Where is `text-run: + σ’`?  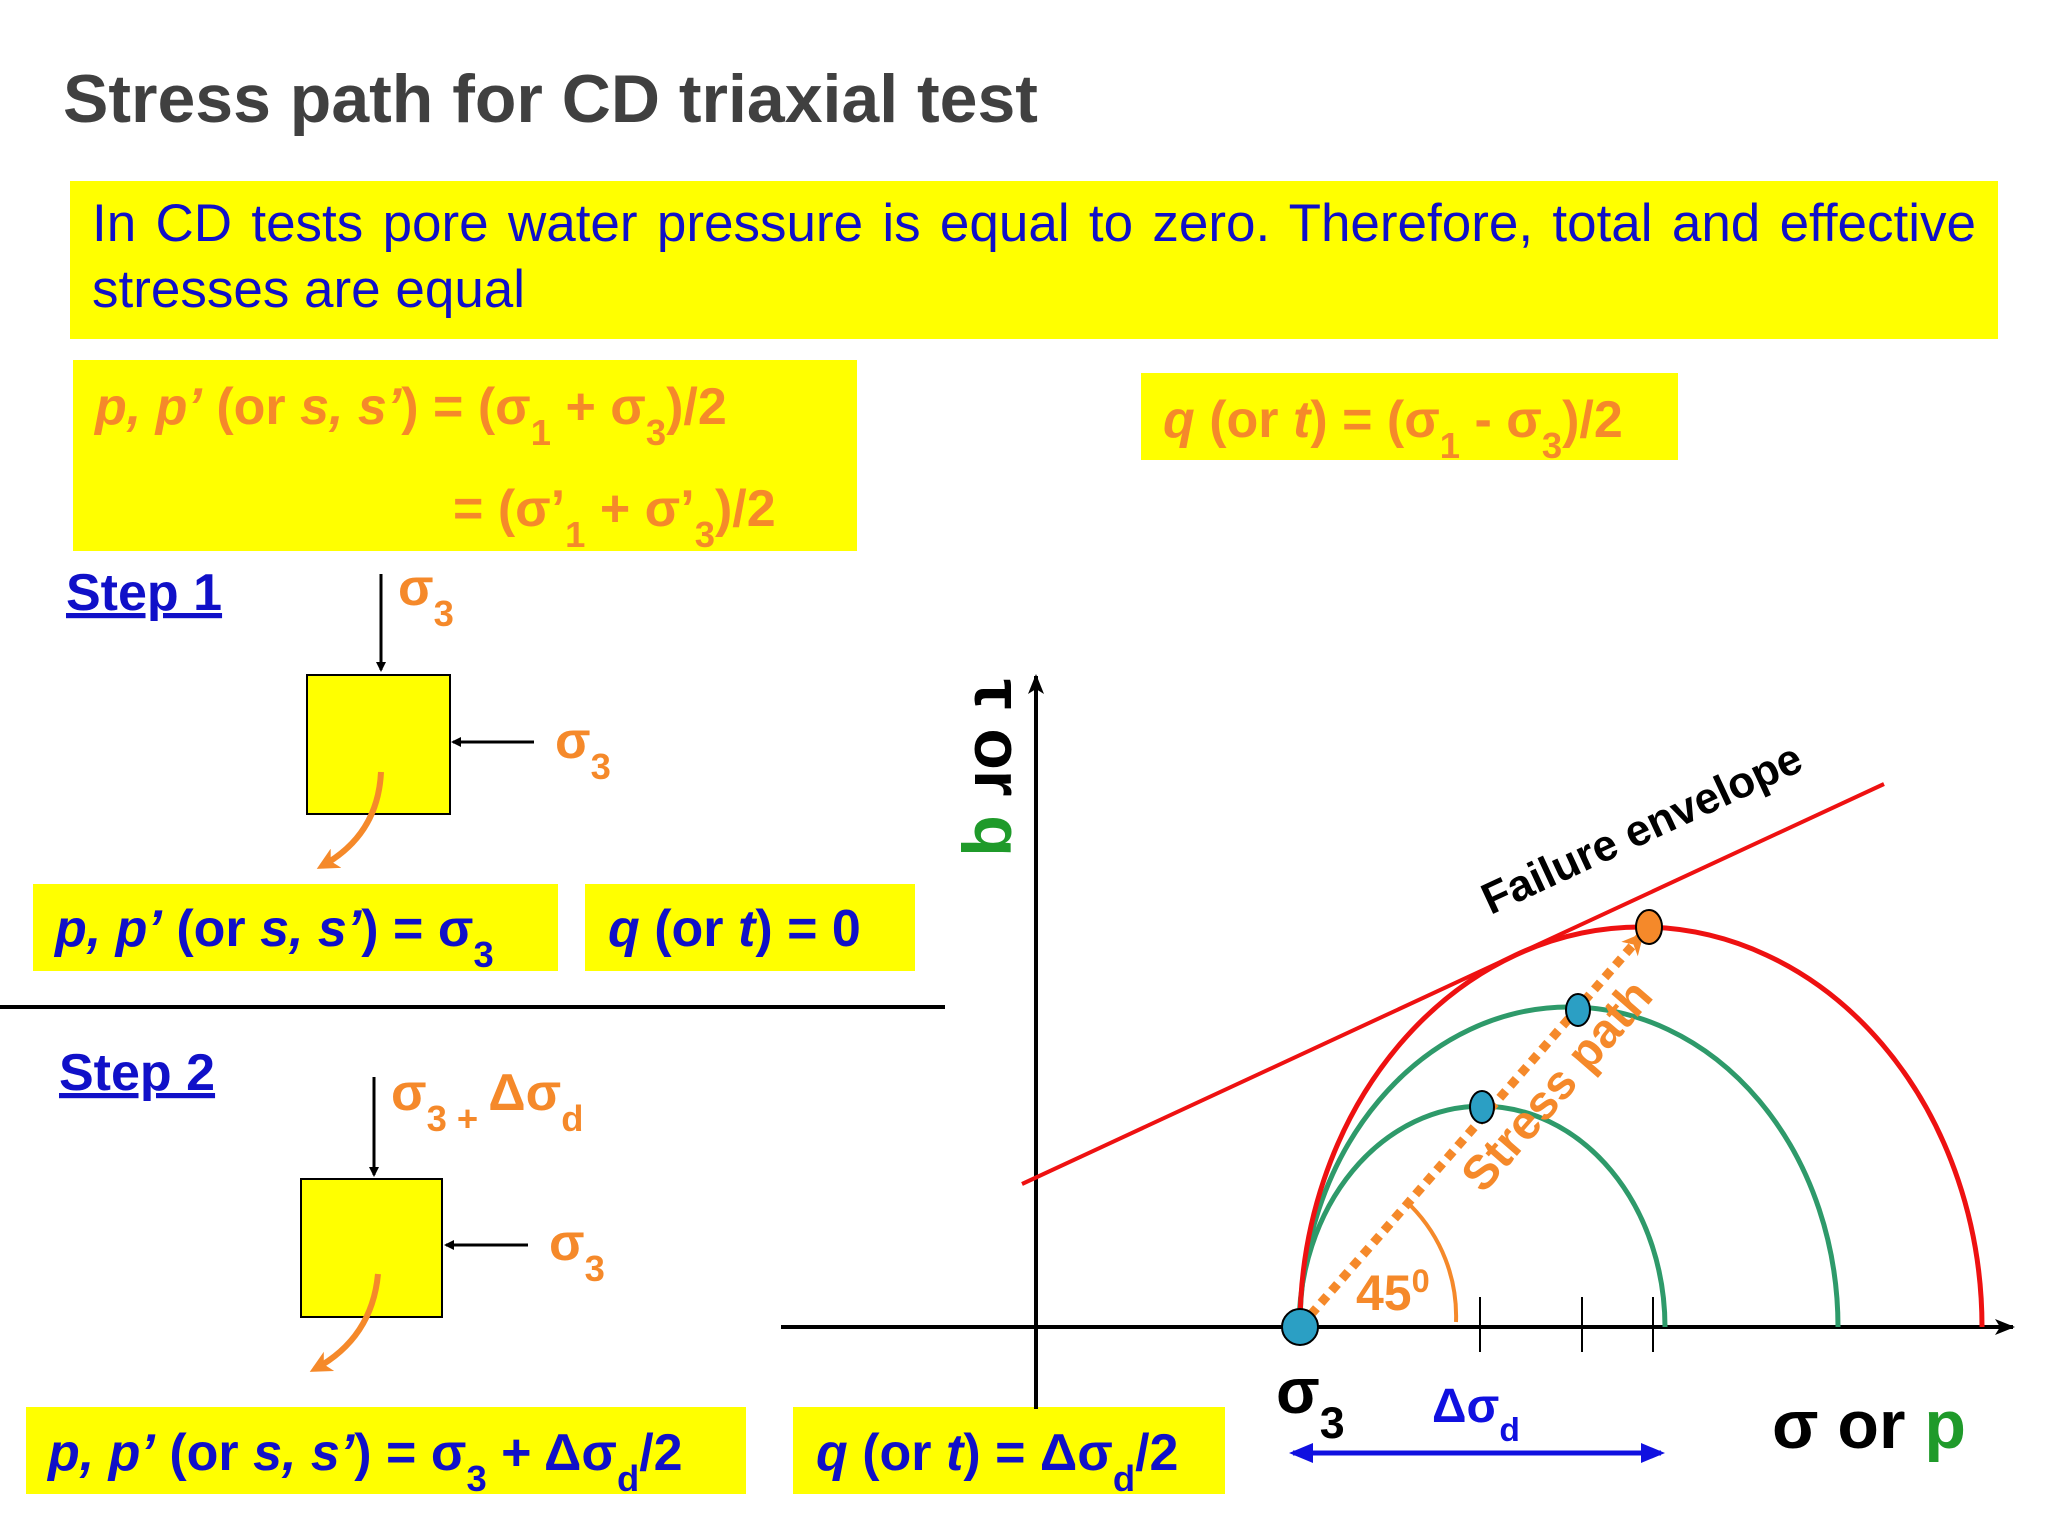
text-run: + σ’ is located at coordinates (639, 509).